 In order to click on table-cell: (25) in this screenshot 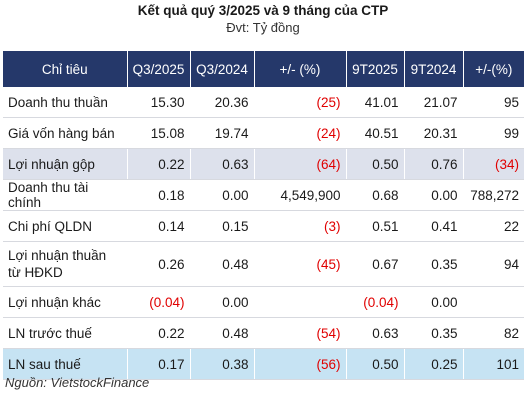, I will do `click(300, 102)`.